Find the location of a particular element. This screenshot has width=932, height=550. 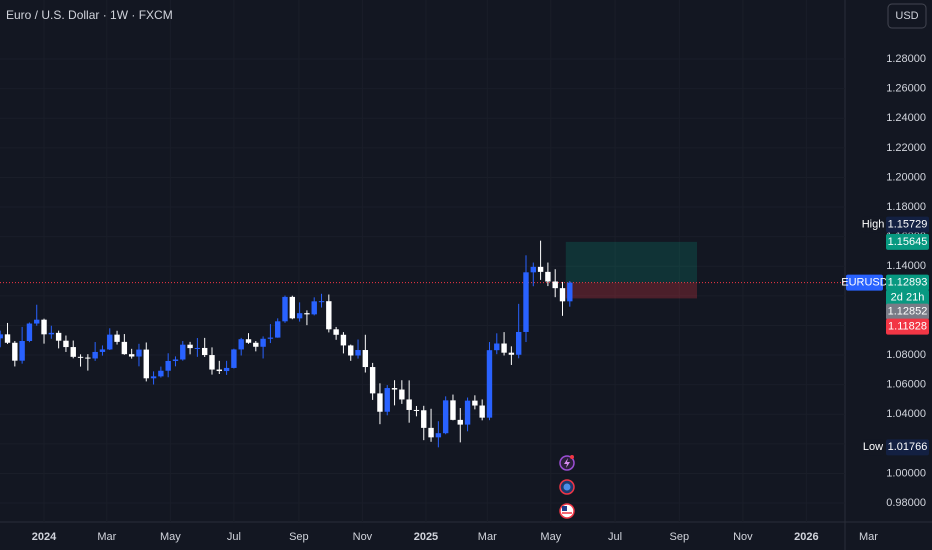

x-tick-label: 2025 is located at coordinates (426, 537).